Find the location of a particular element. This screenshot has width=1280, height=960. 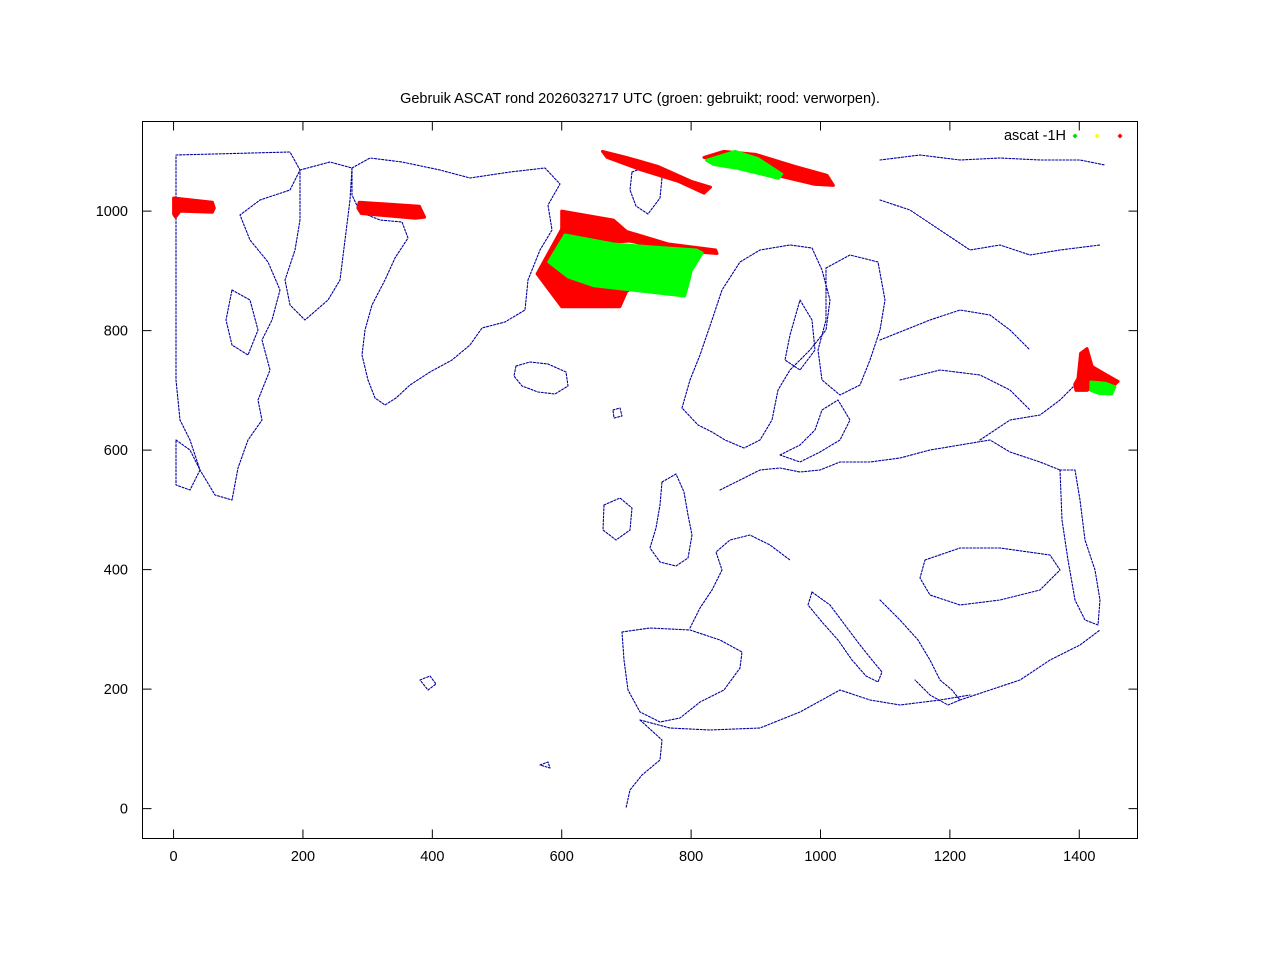

x-tick-label: 600 is located at coordinates (562, 857).